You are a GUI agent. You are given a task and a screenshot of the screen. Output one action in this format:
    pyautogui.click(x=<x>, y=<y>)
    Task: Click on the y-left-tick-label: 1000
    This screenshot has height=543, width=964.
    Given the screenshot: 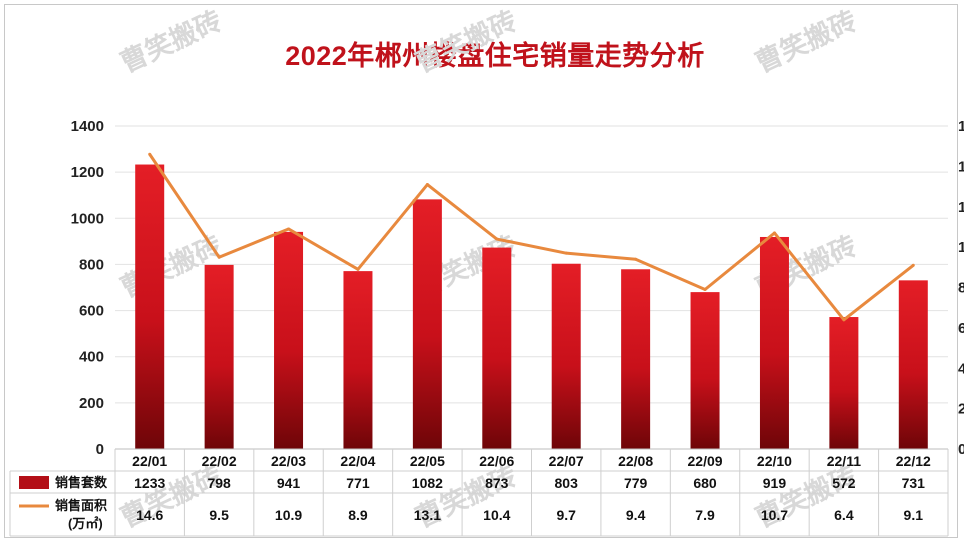 What is the action you would take?
    pyautogui.click(x=87, y=218)
    